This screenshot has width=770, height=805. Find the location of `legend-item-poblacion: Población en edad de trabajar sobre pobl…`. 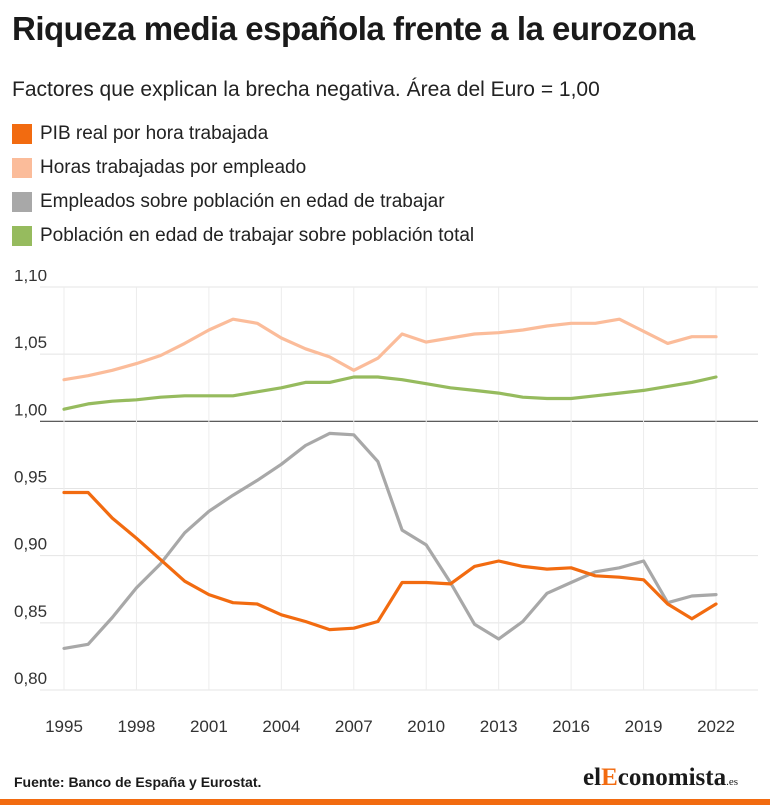

legend-item-poblacion: Población en edad de trabajar sobre pobl… is located at coordinates (243, 236).